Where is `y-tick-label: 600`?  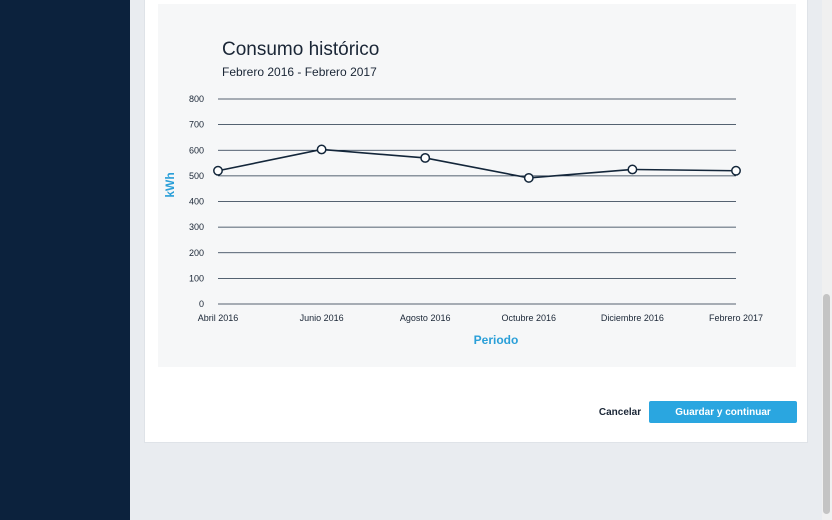 y-tick-label: 600 is located at coordinates (196, 150).